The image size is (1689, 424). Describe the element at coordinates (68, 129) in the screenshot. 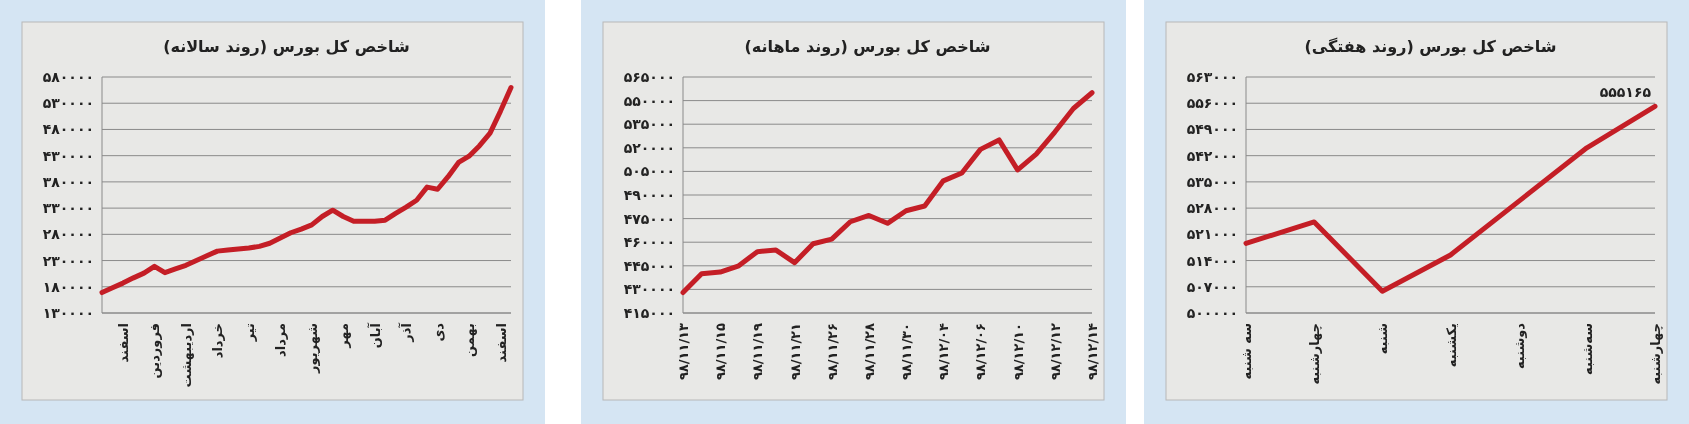

I see `y-tick-label: ۴۸۰۰۰۰` at that location.